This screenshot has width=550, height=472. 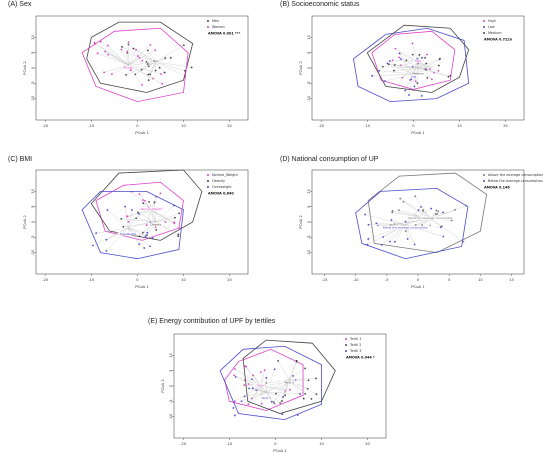 What do you see at coordinates (218, 181) in the screenshot?
I see `legend-label: Obesity` at bounding box center [218, 181].